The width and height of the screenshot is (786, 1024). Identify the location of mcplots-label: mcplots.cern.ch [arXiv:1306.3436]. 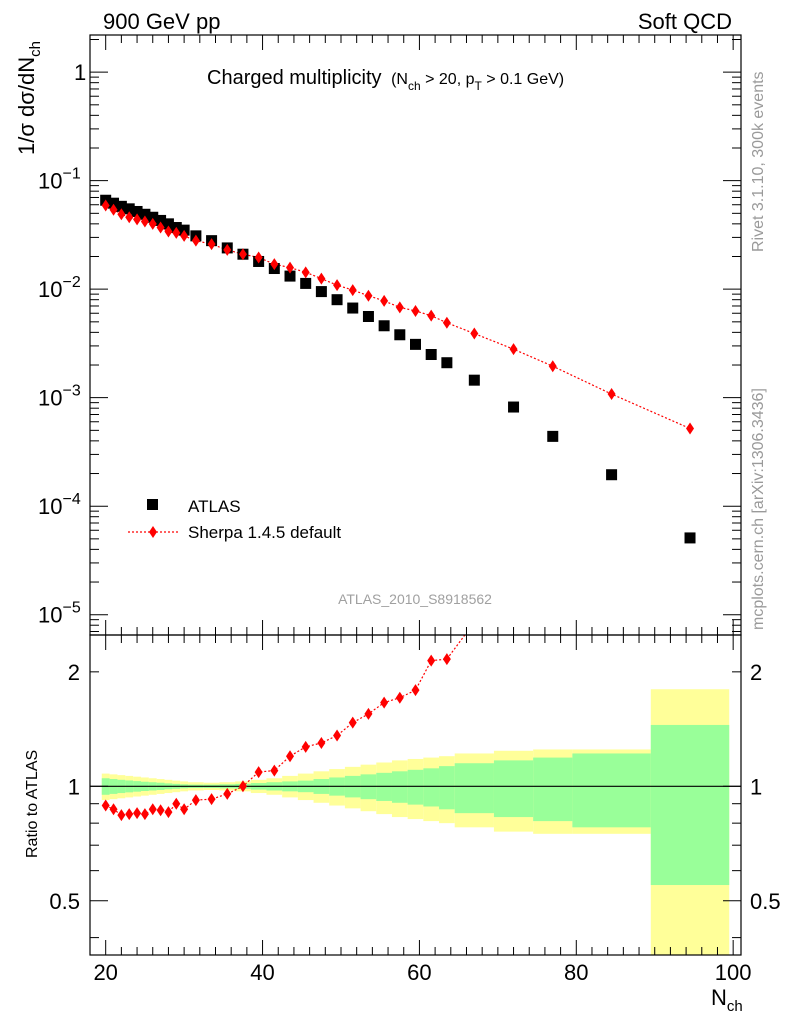
(758, 509).